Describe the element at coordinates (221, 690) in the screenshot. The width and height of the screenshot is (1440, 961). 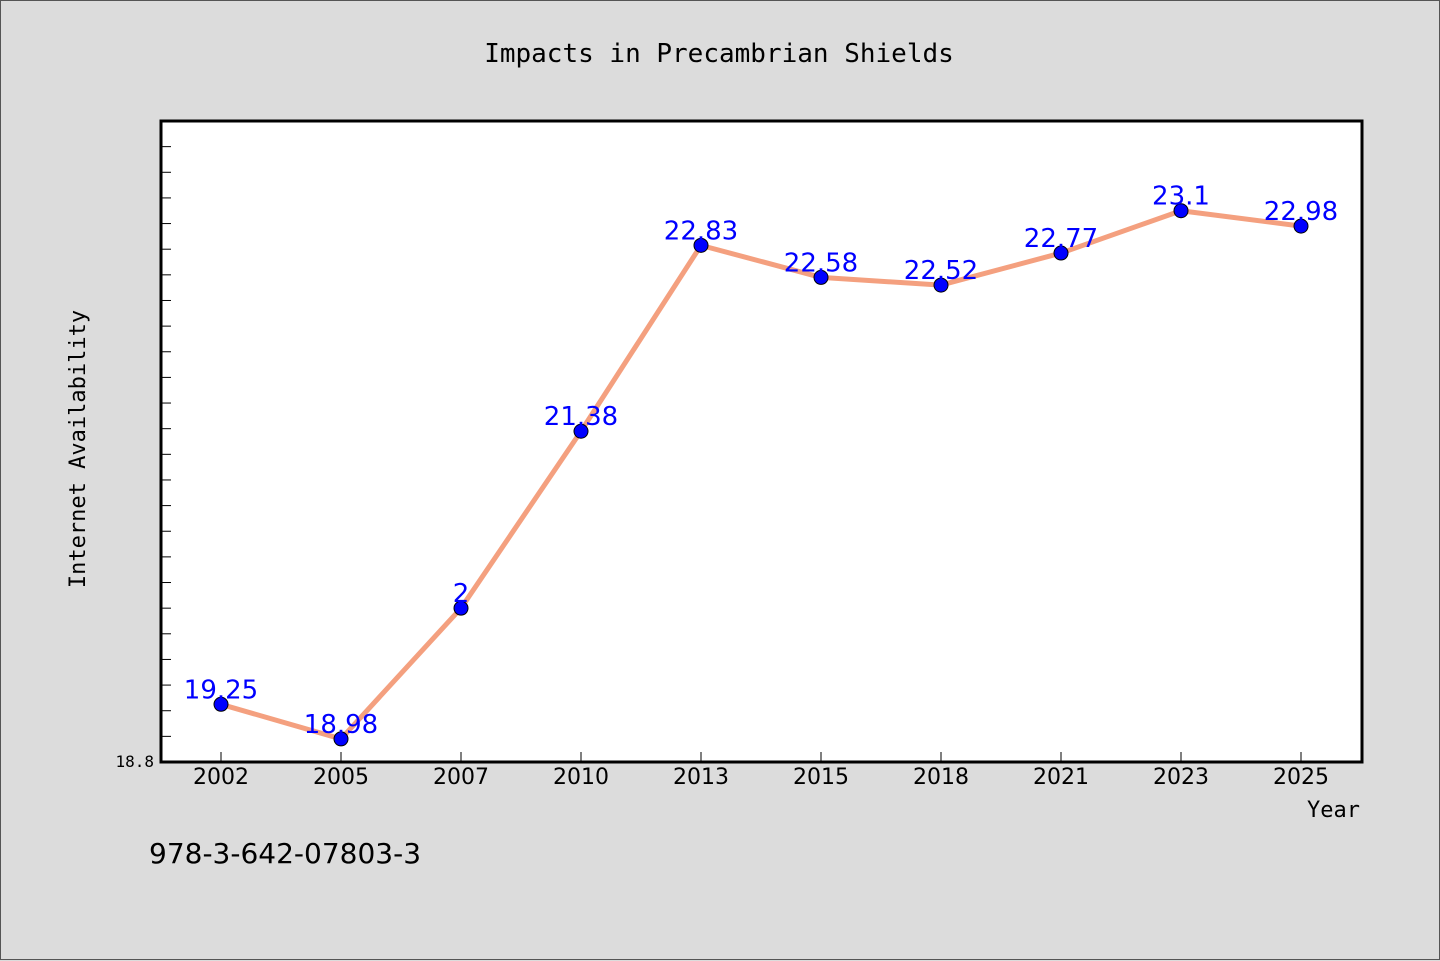
I see `data-label: 19.25` at that location.